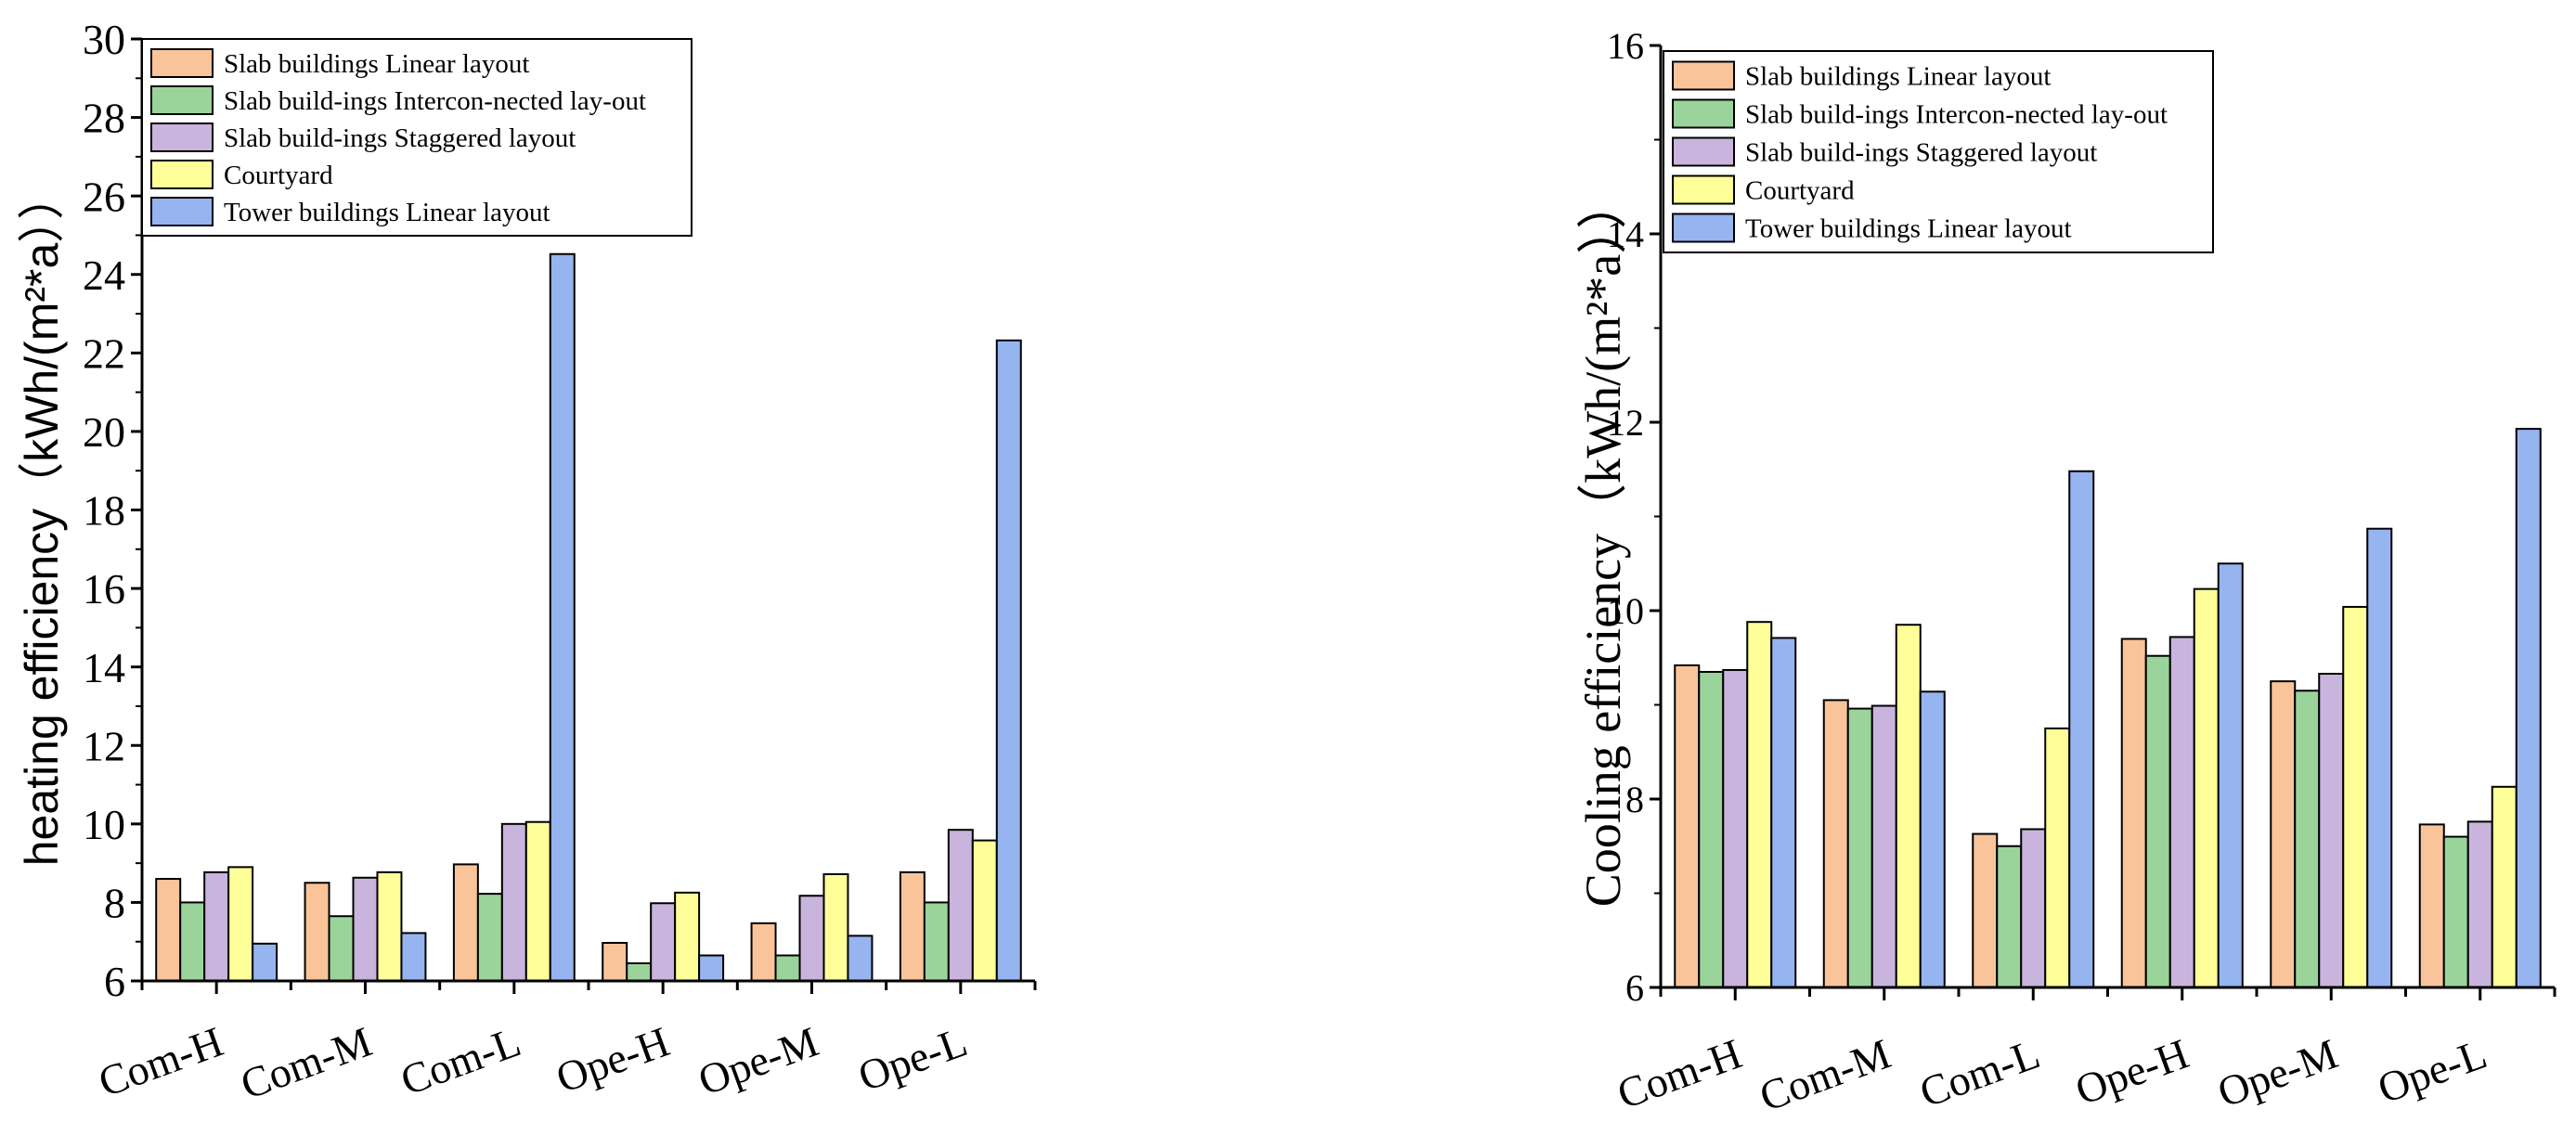 The image size is (2576, 1122). Describe the element at coordinates (1625, 46) in the screenshot. I see `cooling-y-tick-label-16: 16` at that location.